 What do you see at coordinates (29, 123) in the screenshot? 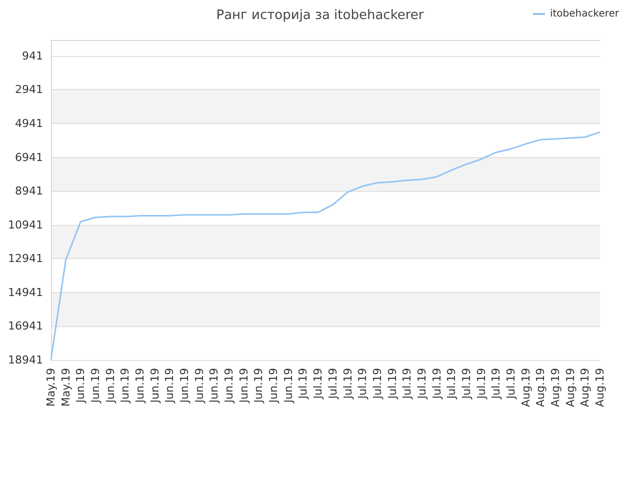
I see `y-tick-label: 4941` at bounding box center [29, 123].